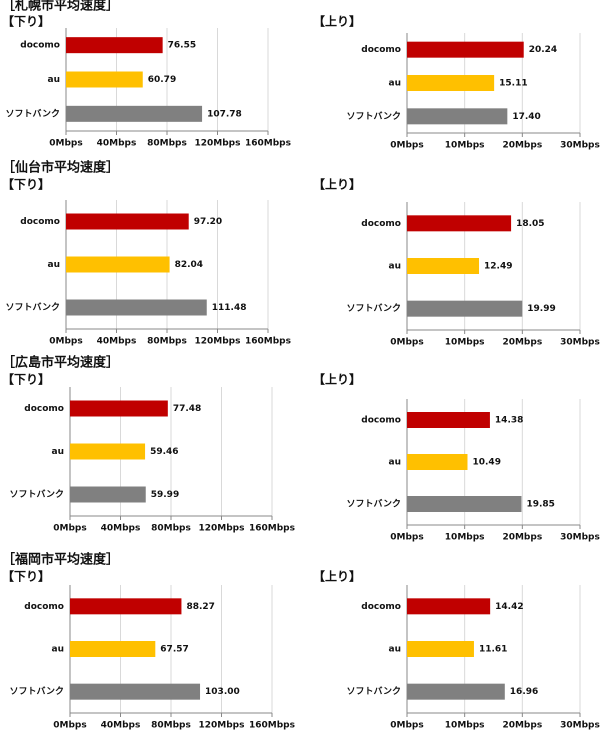 The image size is (600, 731). I want to click on value-label: 59.99, so click(165, 495).